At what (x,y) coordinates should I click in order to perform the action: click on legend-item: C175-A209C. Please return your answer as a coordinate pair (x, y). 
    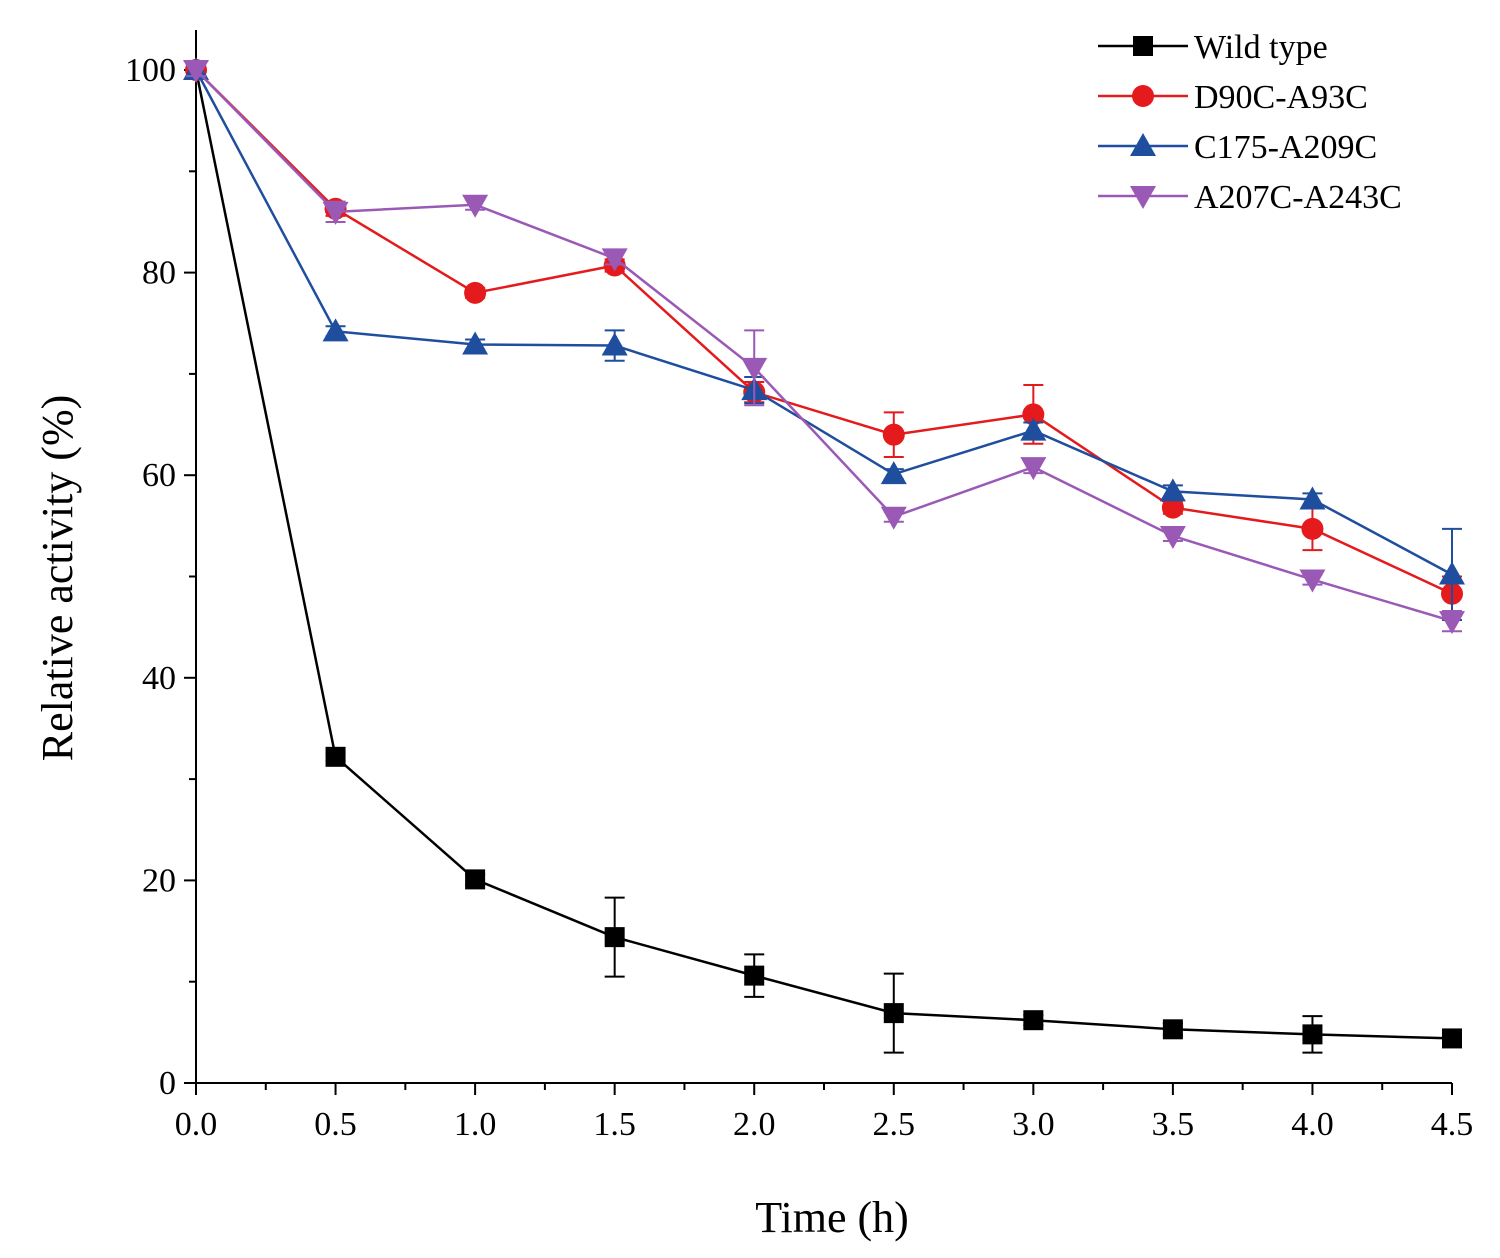
    Looking at the image, I should click on (1237, 147).